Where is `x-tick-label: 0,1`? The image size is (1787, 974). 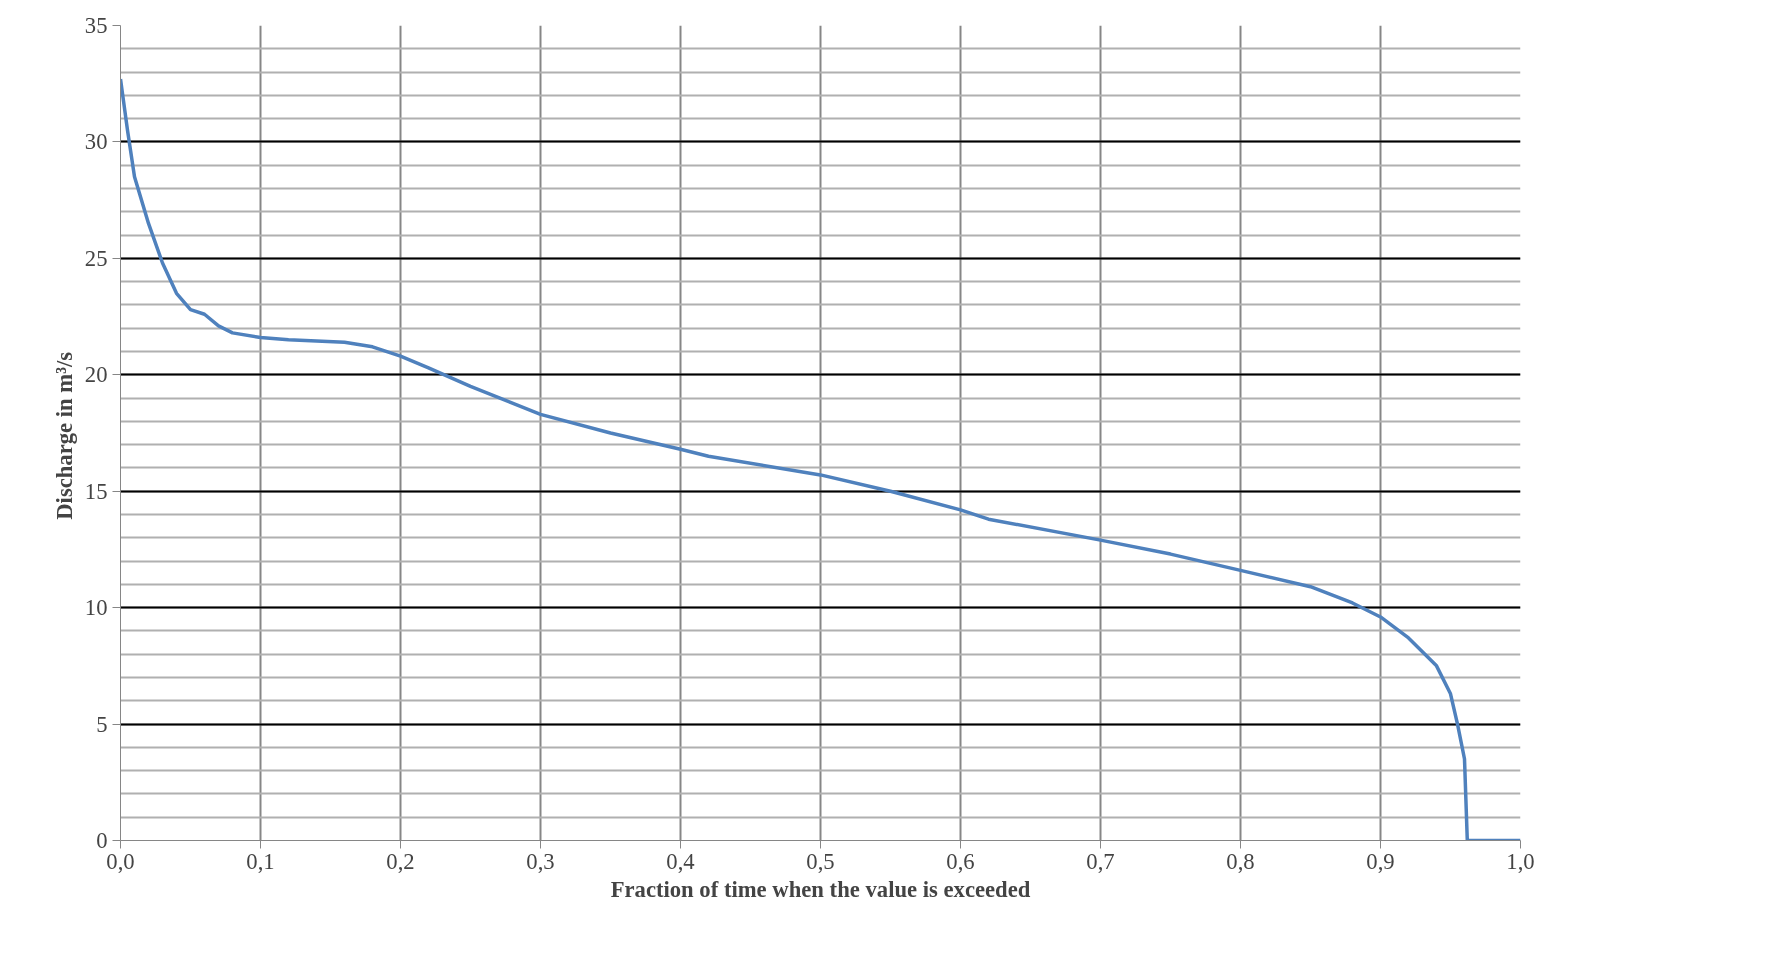 x-tick-label: 0,1 is located at coordinates (260, 861).